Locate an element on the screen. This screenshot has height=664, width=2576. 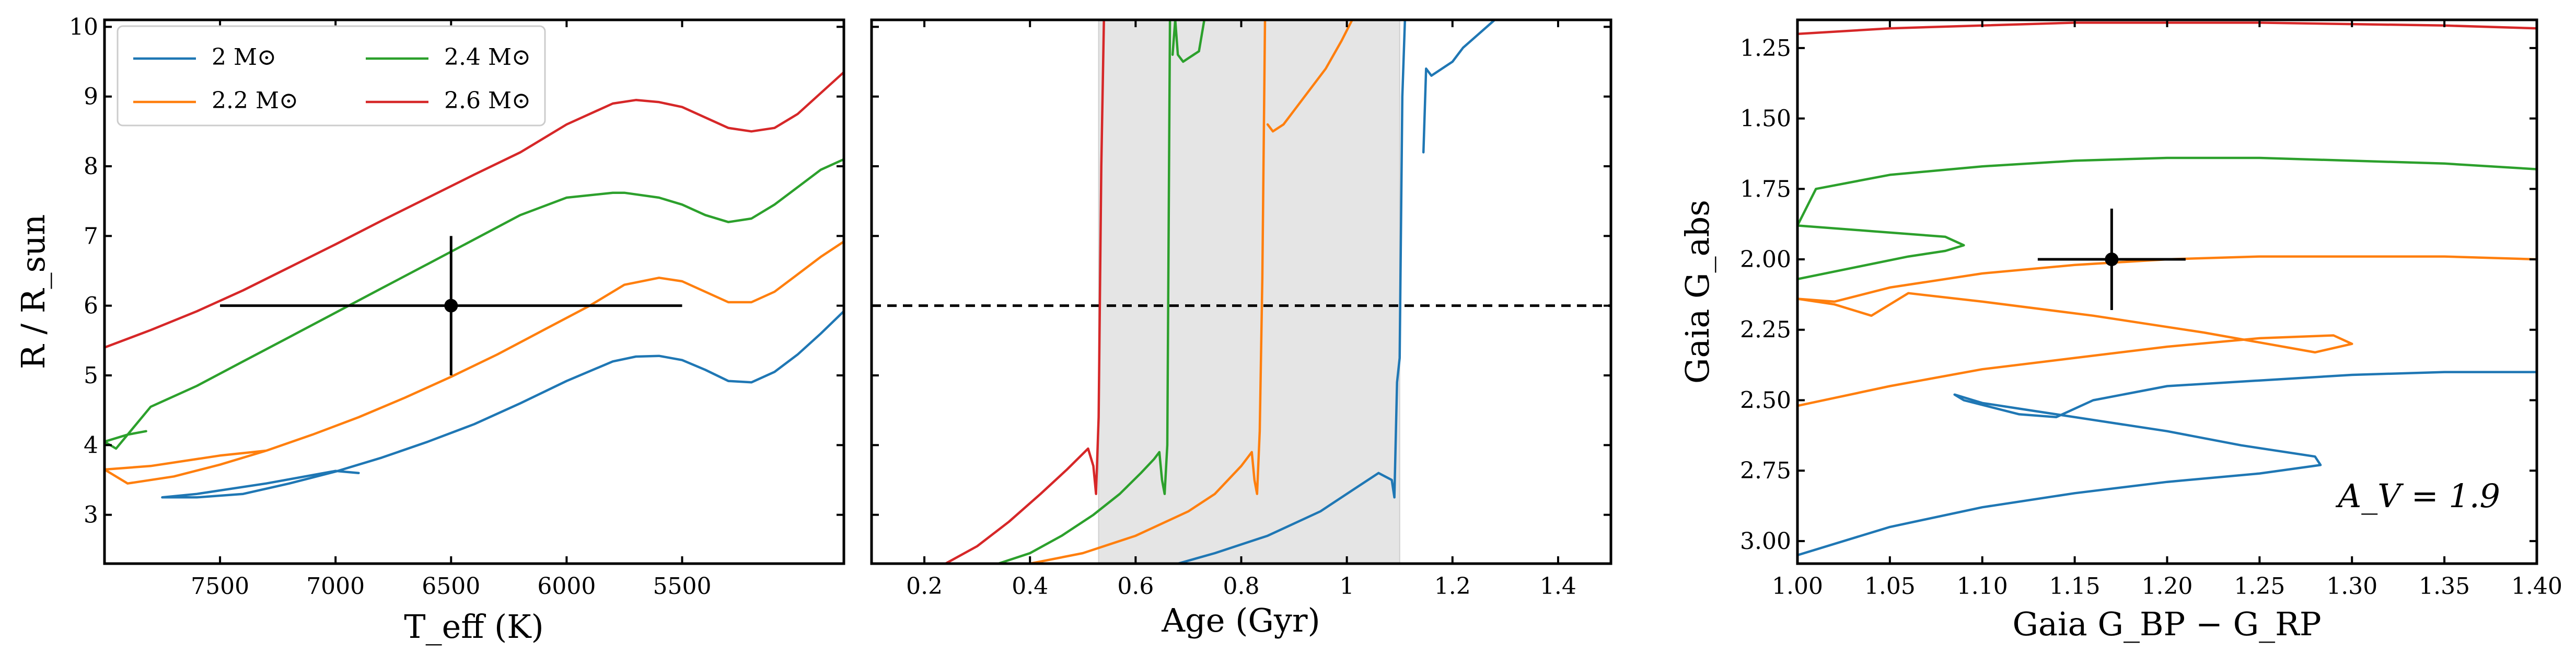
xtick-label-hr-1: 7000 is located at coordinates (335, 587).